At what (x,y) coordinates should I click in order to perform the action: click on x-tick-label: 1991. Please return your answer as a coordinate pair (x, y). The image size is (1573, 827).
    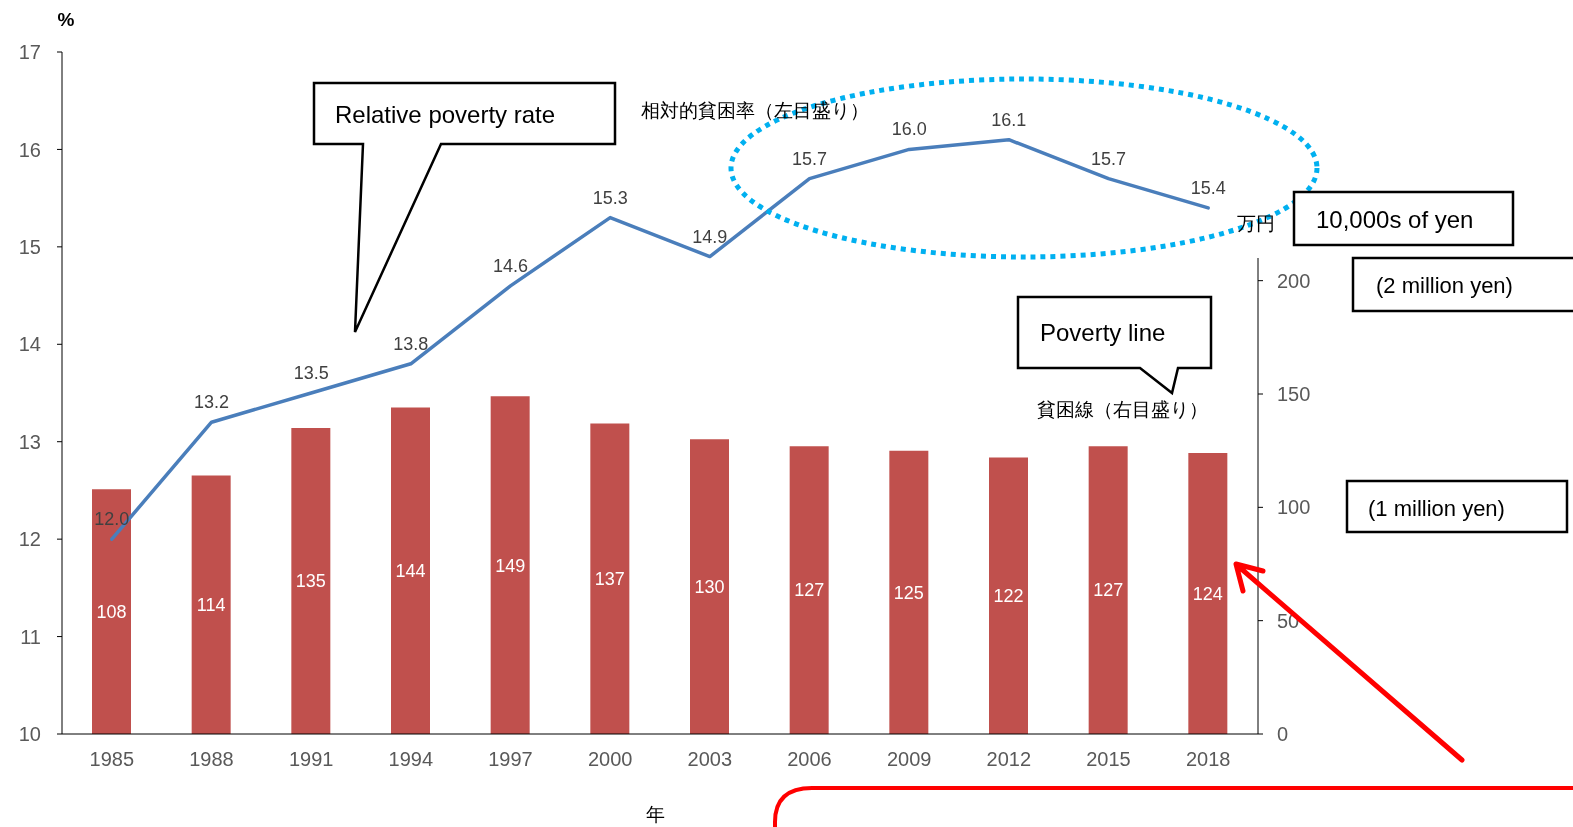
    Looking at the image, I should click on (311, 759).